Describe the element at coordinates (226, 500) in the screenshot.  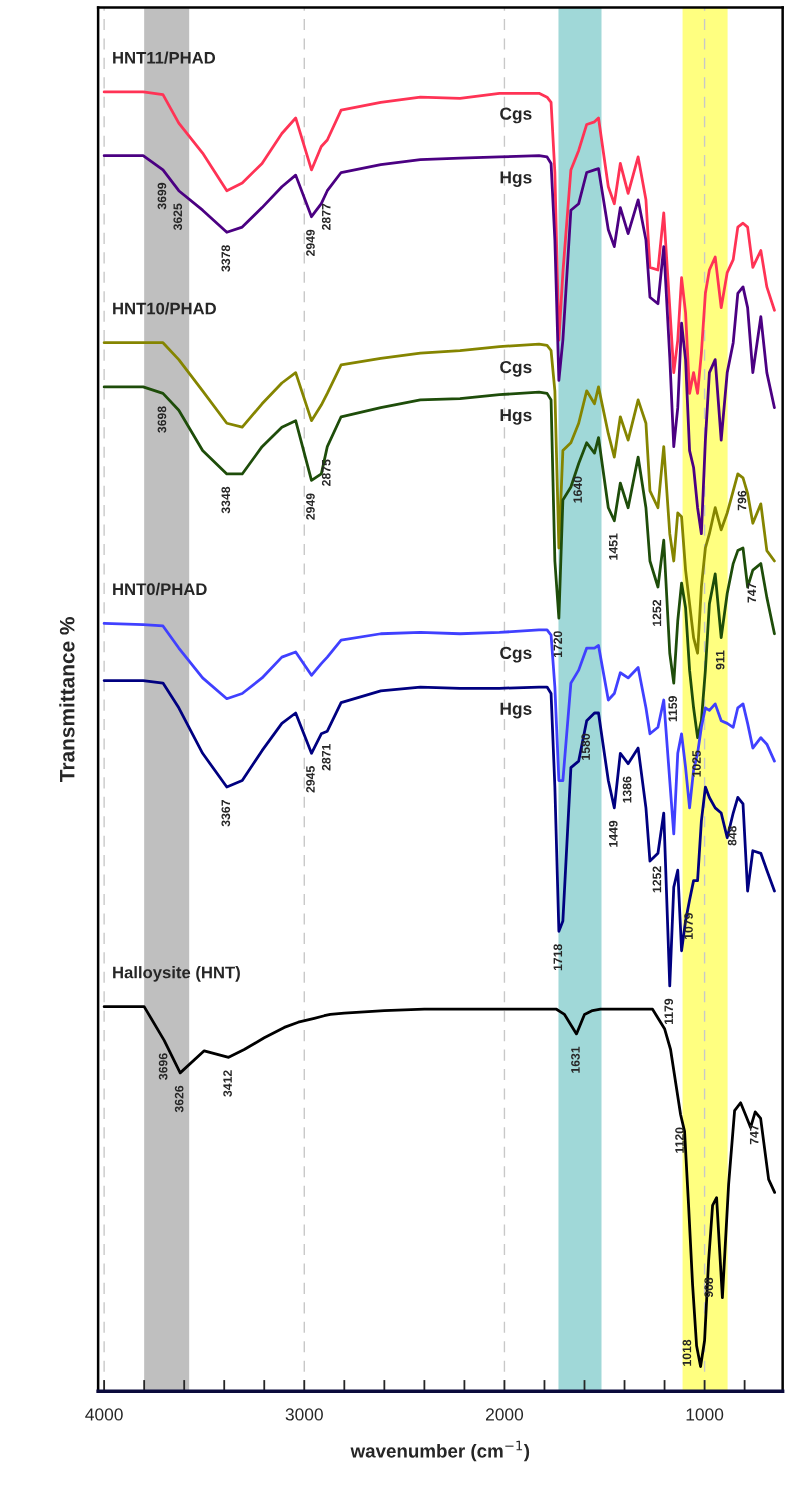
I see `annotation: 3348` at that location.